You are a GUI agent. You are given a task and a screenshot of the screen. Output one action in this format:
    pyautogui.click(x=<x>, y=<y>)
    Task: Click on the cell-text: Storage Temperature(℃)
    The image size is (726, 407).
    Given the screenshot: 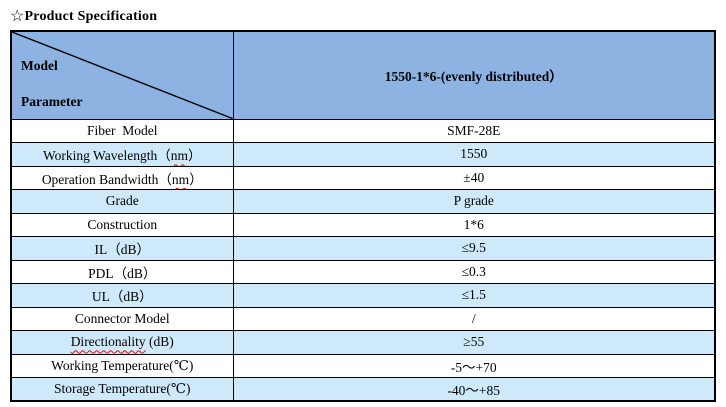 What is the action you would take?
    pyautogui.click(x=122, y=388)
    